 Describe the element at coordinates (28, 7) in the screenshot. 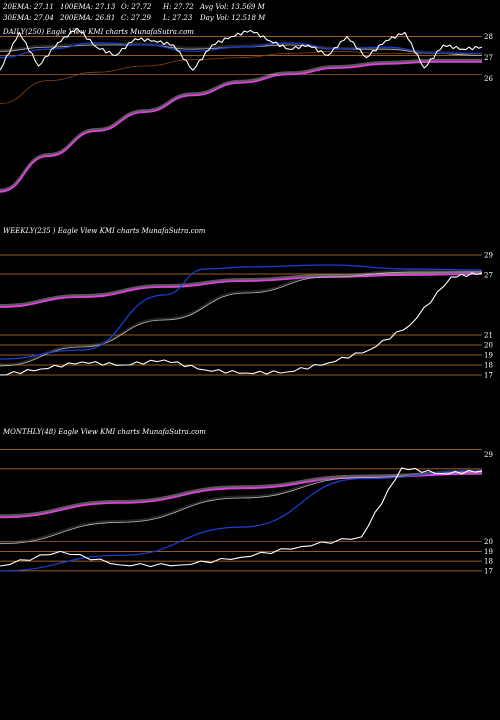

I see `header-20ema: 20EMA: 27.11` at that location.